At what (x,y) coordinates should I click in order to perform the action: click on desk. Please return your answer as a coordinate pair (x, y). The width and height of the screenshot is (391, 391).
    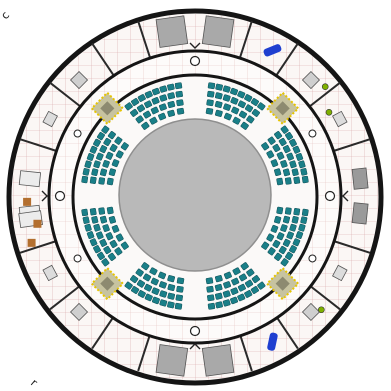
    Looking at the image, I should click on (360, 178).